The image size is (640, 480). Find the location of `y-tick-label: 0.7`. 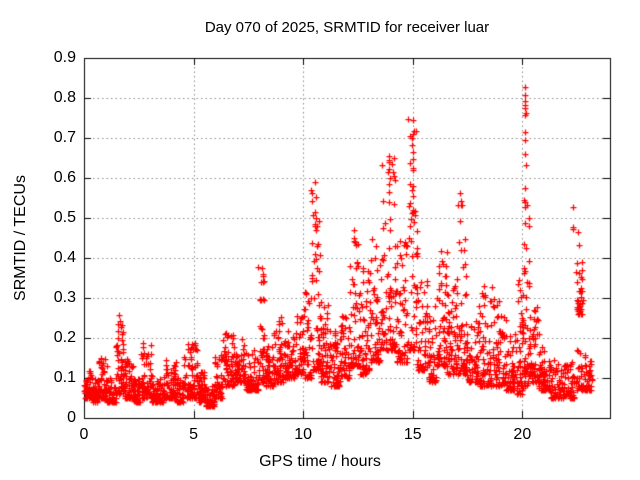

y-tick-label: 0.7 is located at coordinates (64, 137).